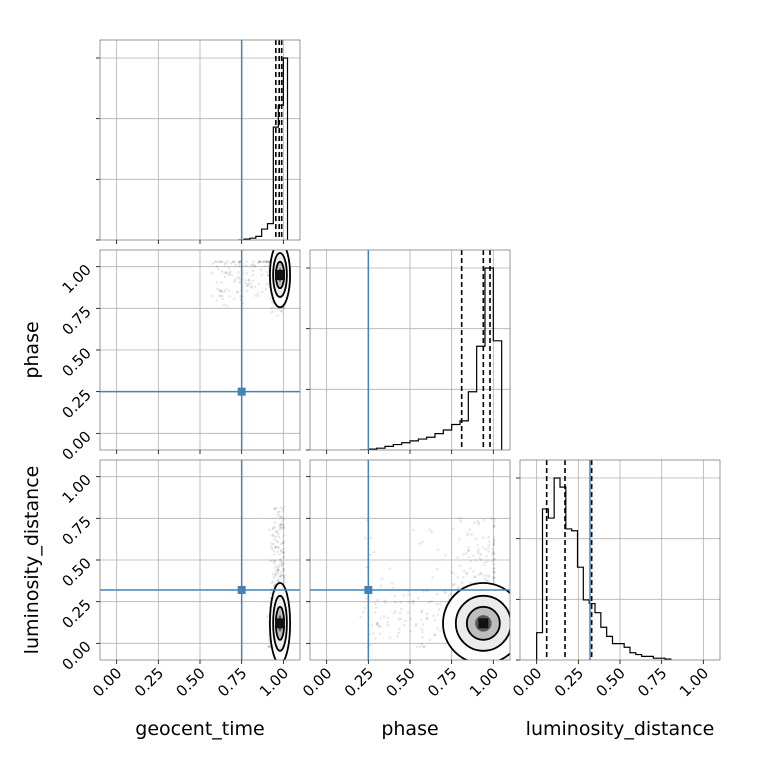 The image size is (760, 760). Describe the element at coordinates (484, 682) in the screenshot. I see `x-tick-label: 1.00` at that location.